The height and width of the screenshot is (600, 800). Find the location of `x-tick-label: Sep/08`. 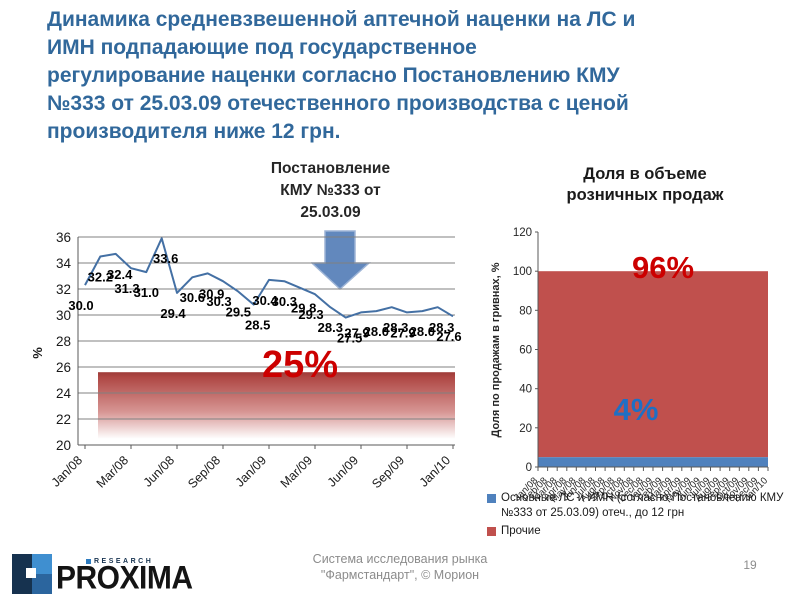

x-tick-label: Sep/08 is located at coordinates (204, 472).